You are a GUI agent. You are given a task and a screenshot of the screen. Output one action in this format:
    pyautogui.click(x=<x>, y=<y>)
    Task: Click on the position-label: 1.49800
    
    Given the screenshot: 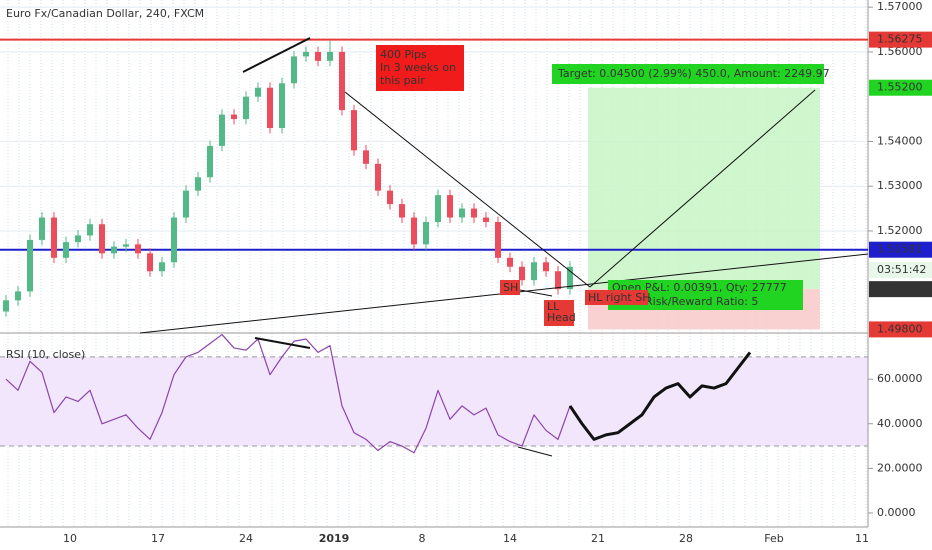 What is the action you would take?
    pyautogui.click(x=900, y=328)
    